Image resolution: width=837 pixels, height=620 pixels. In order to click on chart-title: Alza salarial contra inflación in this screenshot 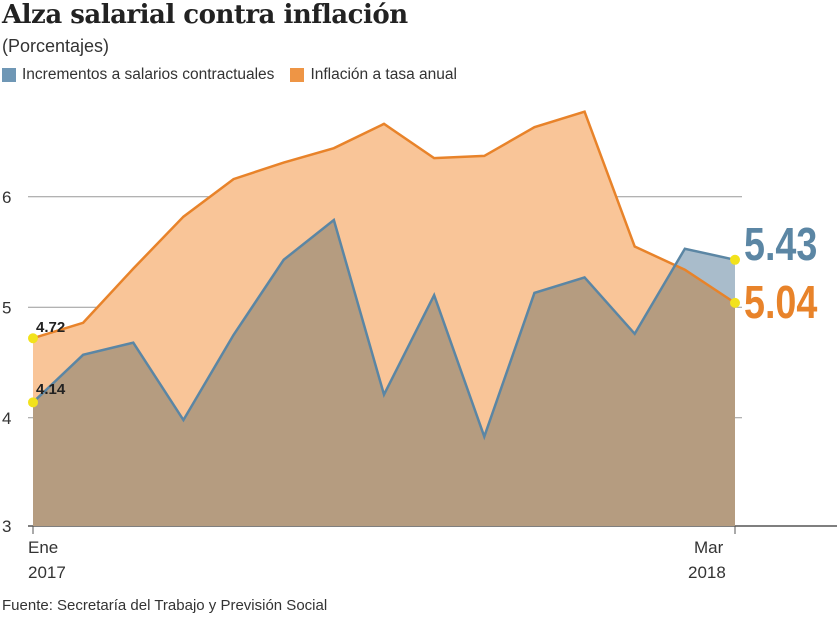, I will do `click(205, 15)`.